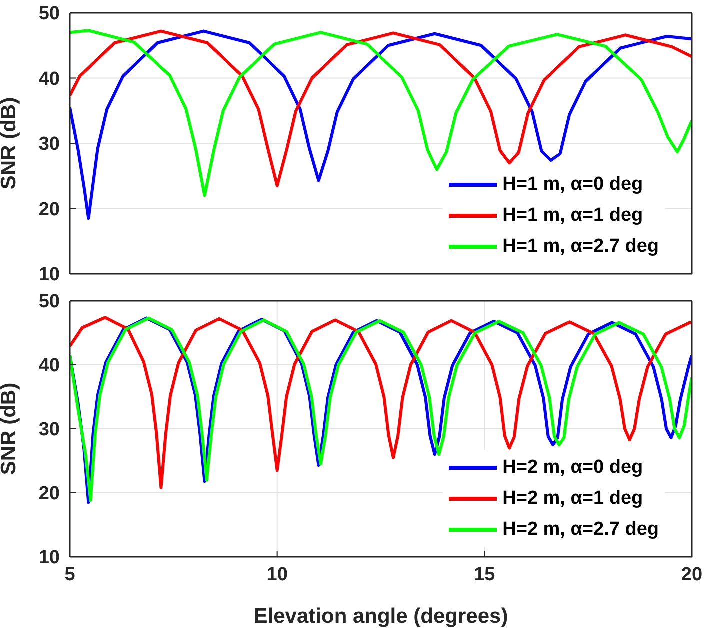 The image size is (705, 629). I want to click on legend-label: H=2 m, α=2.7 deg, so click(580, 529).